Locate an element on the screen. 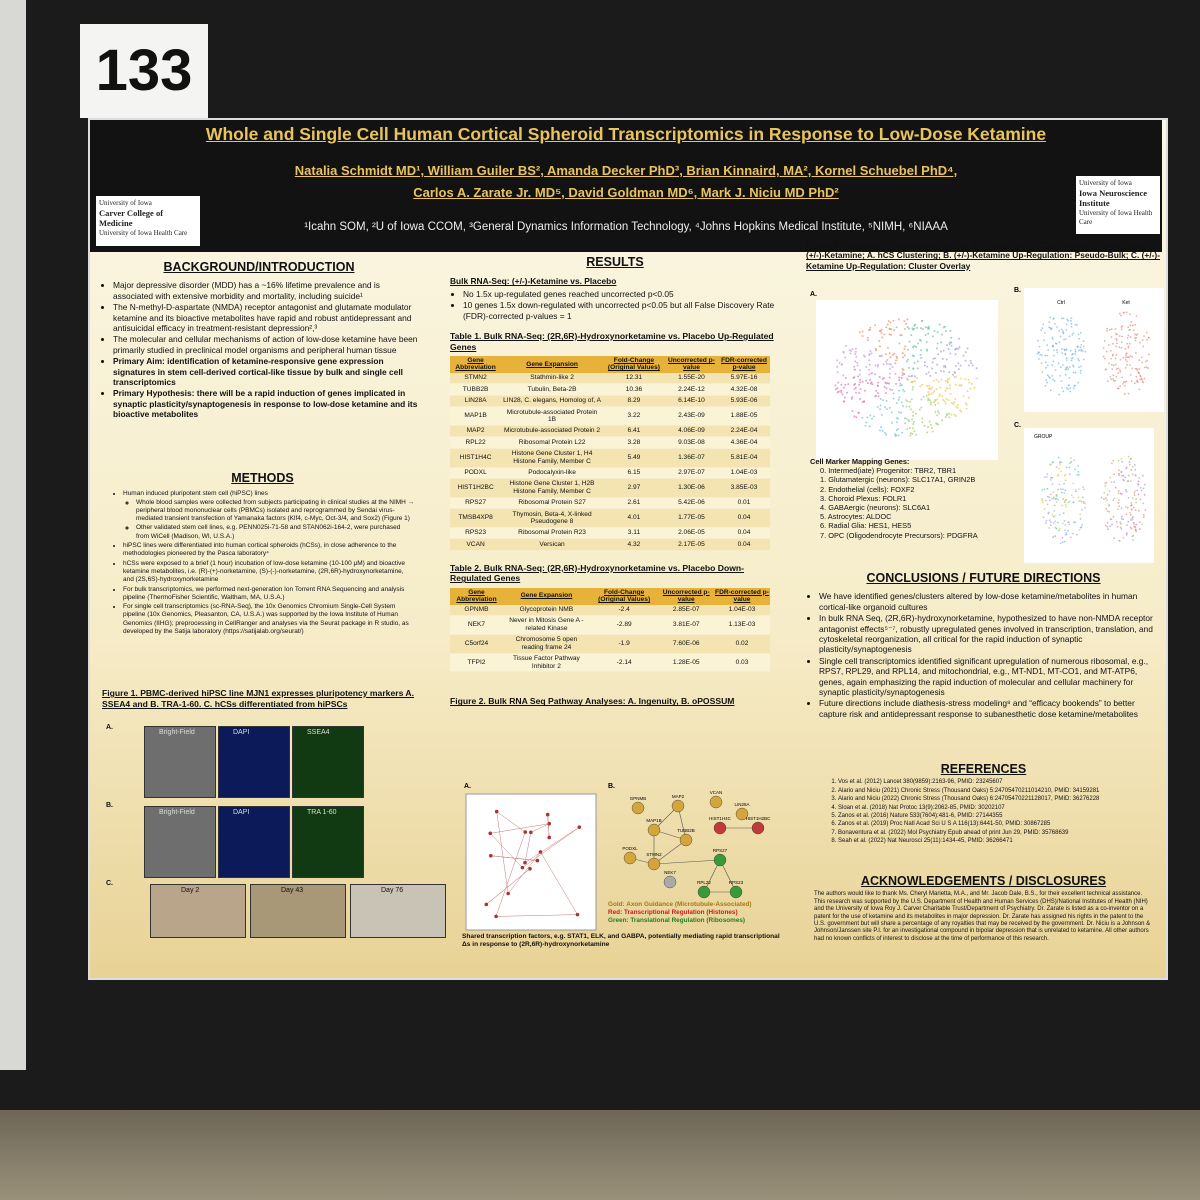  micrograph: Day 2 is located at coordinates (198, 911).